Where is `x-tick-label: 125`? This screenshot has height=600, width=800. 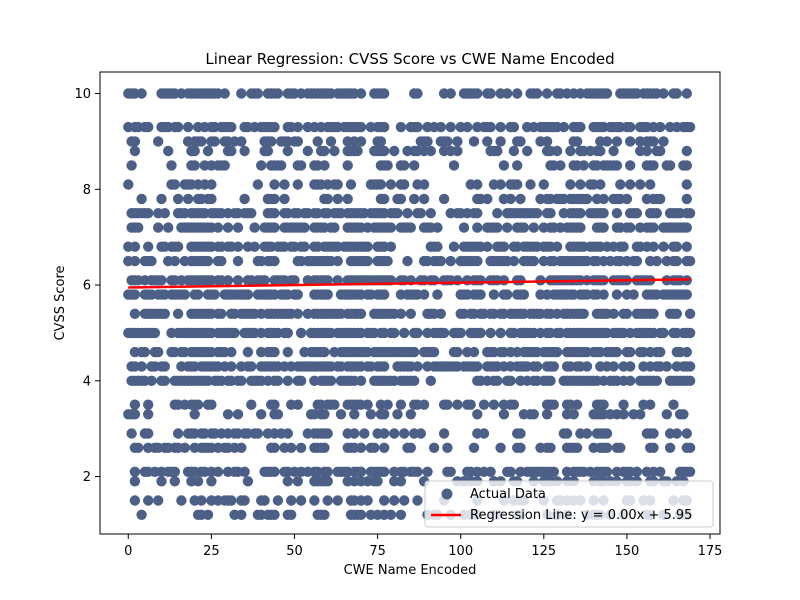 x-tick-label: 125 is located at coordinates (543, 551).